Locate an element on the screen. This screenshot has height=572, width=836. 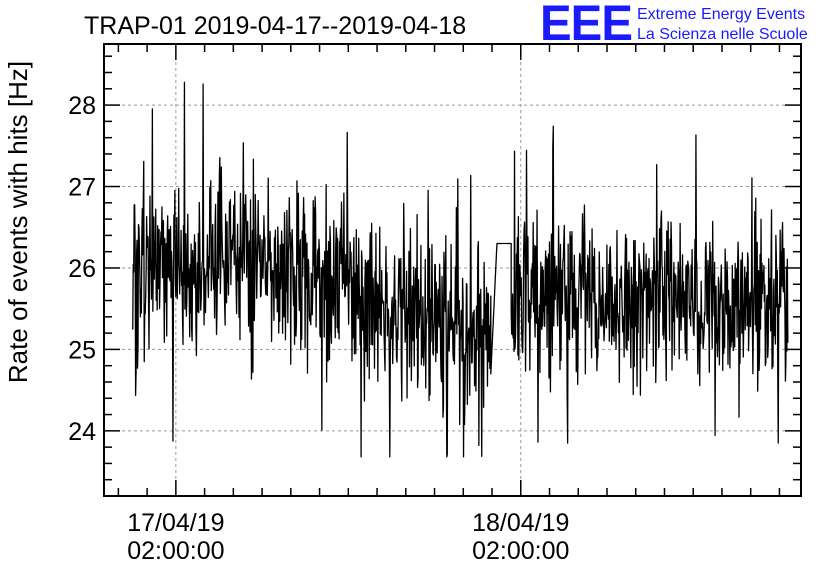
y-tick-labels: 24 25 26 27 28 is located at coordinates (82, 269).